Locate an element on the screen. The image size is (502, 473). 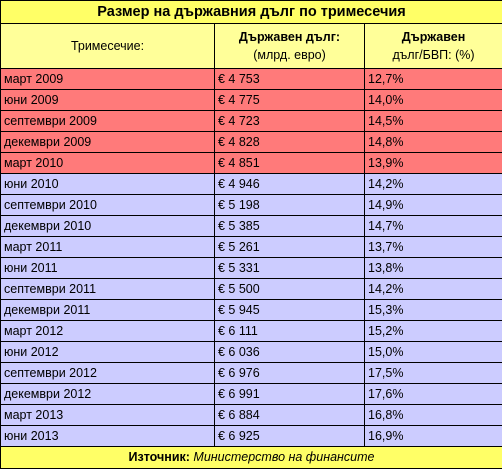
ratio-cell: 15,2% is located at coordinates (432, 331).